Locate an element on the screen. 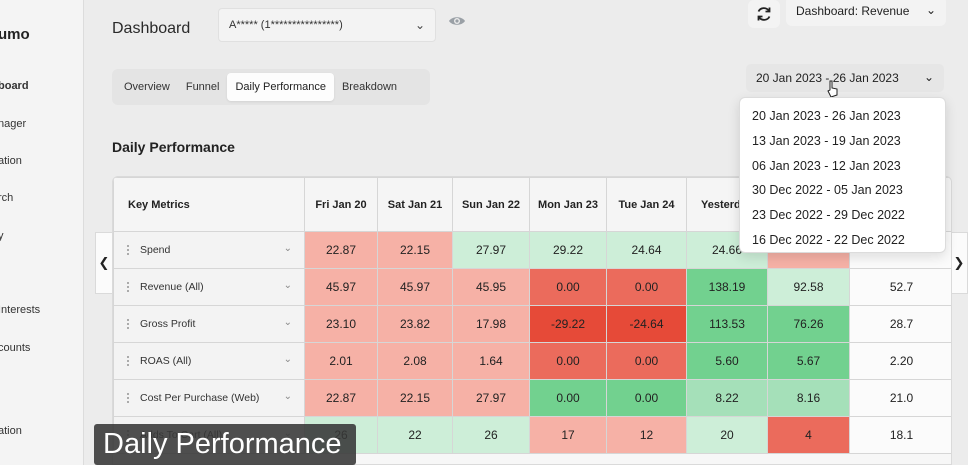 The width and height of the screenshot is (968, 465). section-title: Daily Performance is located at coordinates (173, 147).